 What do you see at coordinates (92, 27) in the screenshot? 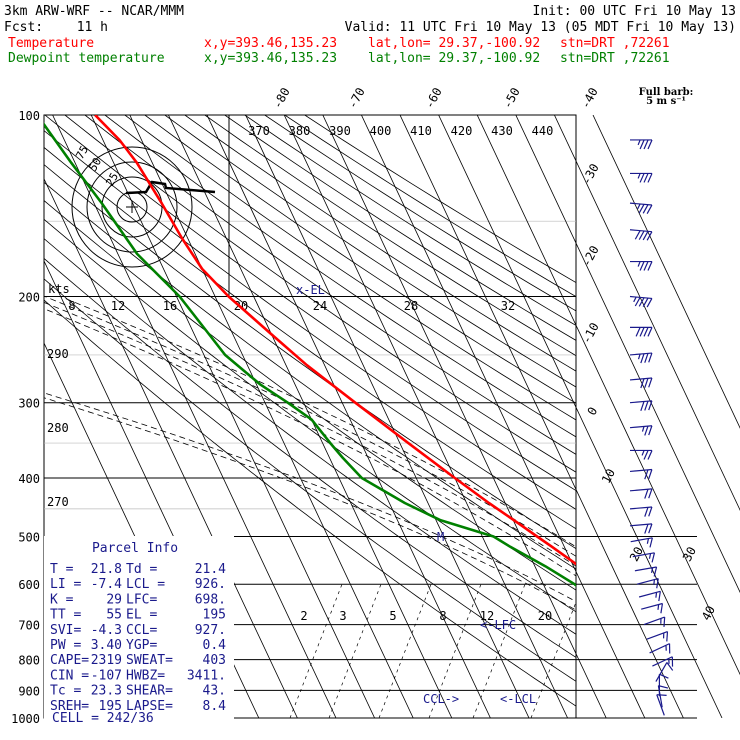
I see `forecast-hour: 11 h` at bounding box center [92, 27].